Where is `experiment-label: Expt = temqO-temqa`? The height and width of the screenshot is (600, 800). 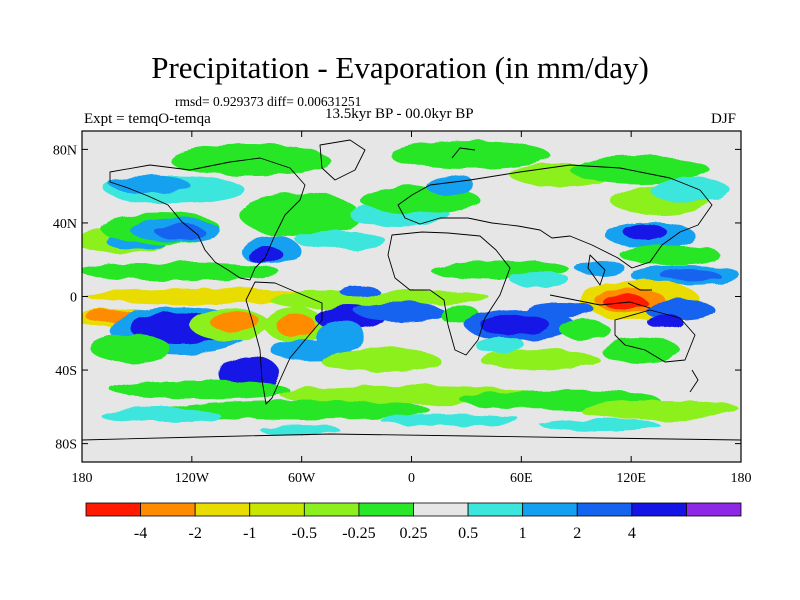
experiment-label: Expt = temqO-temqa is located at coordinates (147, 119).